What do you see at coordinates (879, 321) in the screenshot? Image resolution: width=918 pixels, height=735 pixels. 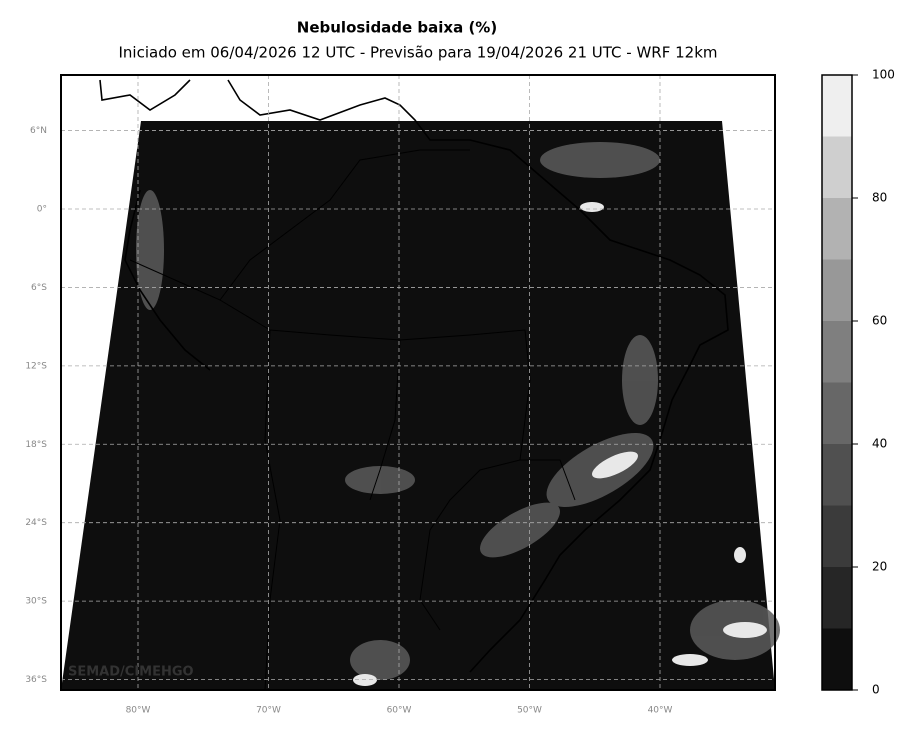 I see `colorbar-tick-label: 60` at bounding box center [879, 321].